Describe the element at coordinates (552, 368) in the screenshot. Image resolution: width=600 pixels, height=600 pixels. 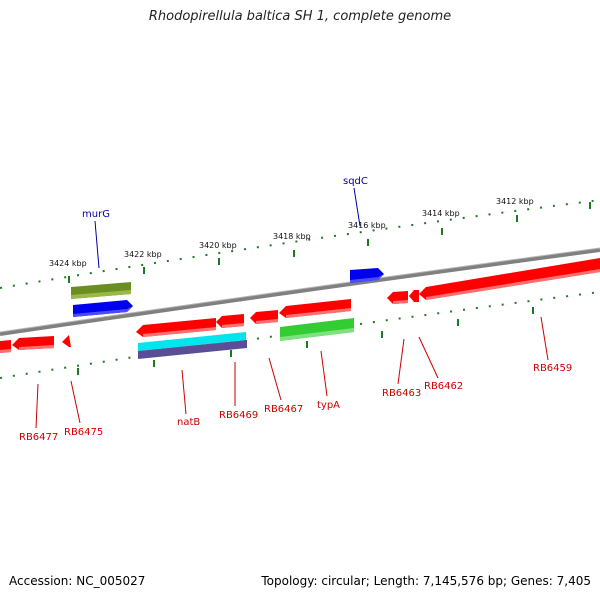
I see `gene-label-RB6459: RB6459` at that location.